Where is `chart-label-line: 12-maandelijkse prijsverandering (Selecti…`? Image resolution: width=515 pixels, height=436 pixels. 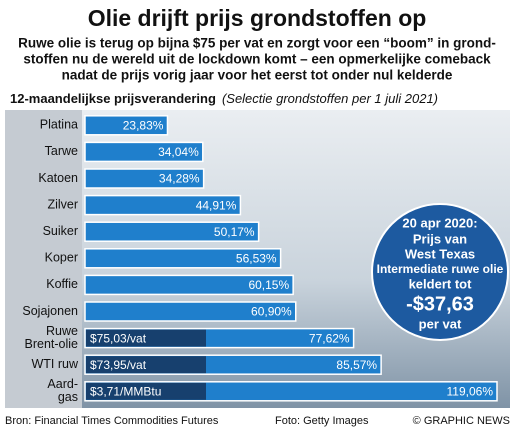 chart-label-line: 12-maandelijkse prijsverandering (Selecti… is located at coordinates (224, 98).